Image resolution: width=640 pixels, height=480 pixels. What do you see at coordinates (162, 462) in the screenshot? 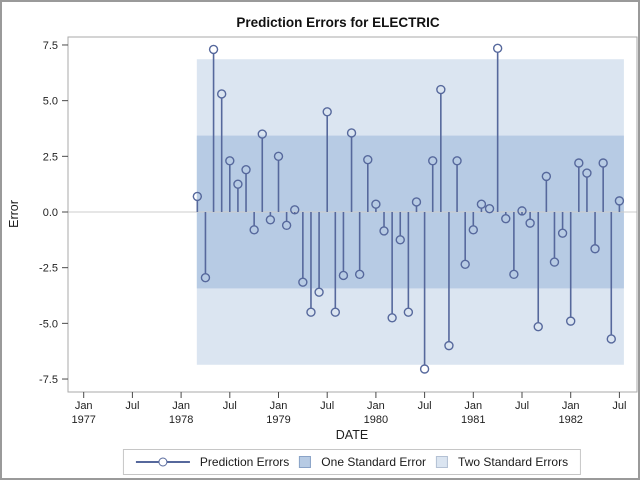
I see `prediction-errors-marker-icon` at bounding box center [162, 462].